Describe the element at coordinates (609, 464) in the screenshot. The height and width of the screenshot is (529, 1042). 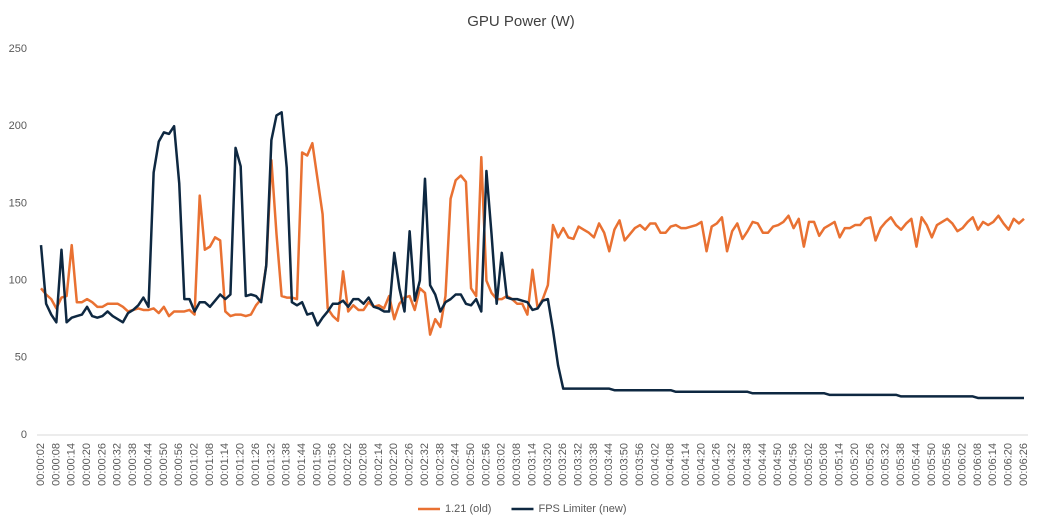
I see `x-tick-label: 00:03:44` at that location.